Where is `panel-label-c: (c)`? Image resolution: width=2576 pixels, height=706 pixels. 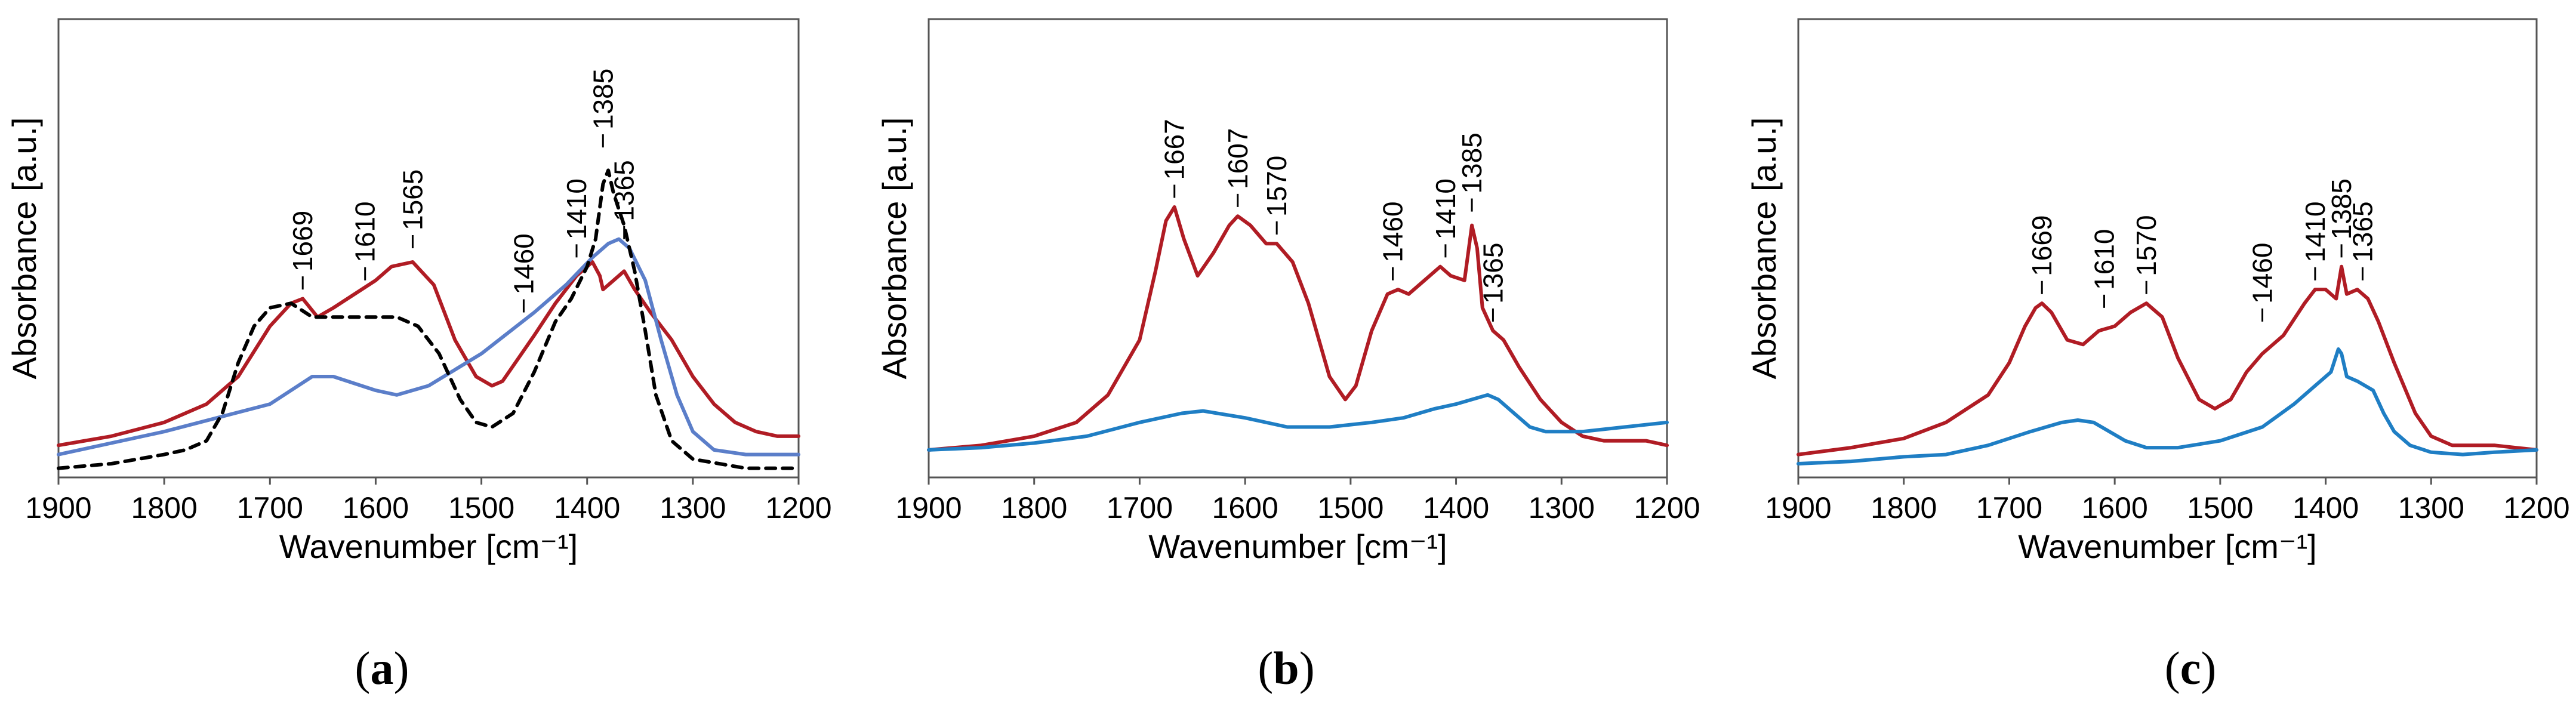
panel-label-c: (c) is located at coordinates (2190, 668).